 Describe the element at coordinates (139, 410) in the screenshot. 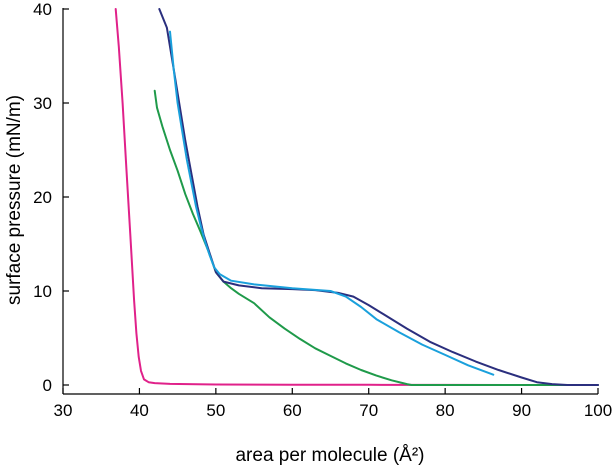

I see `x-tick-label: 40` at that location.